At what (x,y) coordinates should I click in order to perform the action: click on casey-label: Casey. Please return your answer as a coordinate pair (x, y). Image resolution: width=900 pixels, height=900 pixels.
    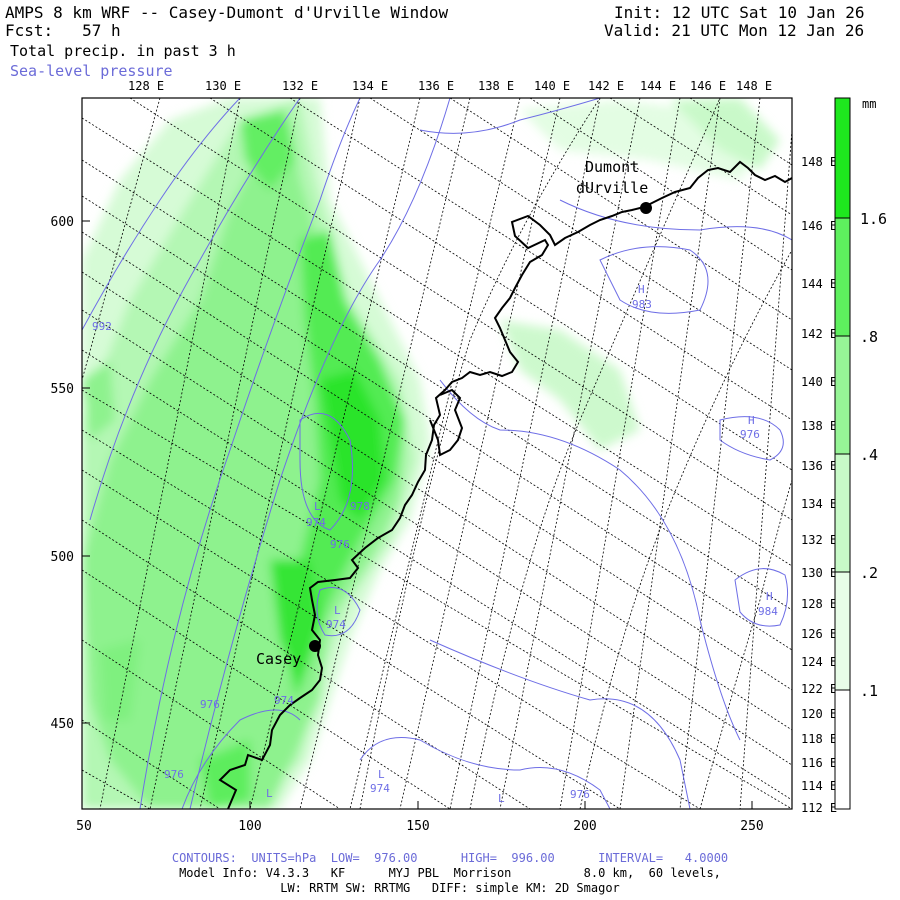
    Looking at the image, I should click on (278, 659).